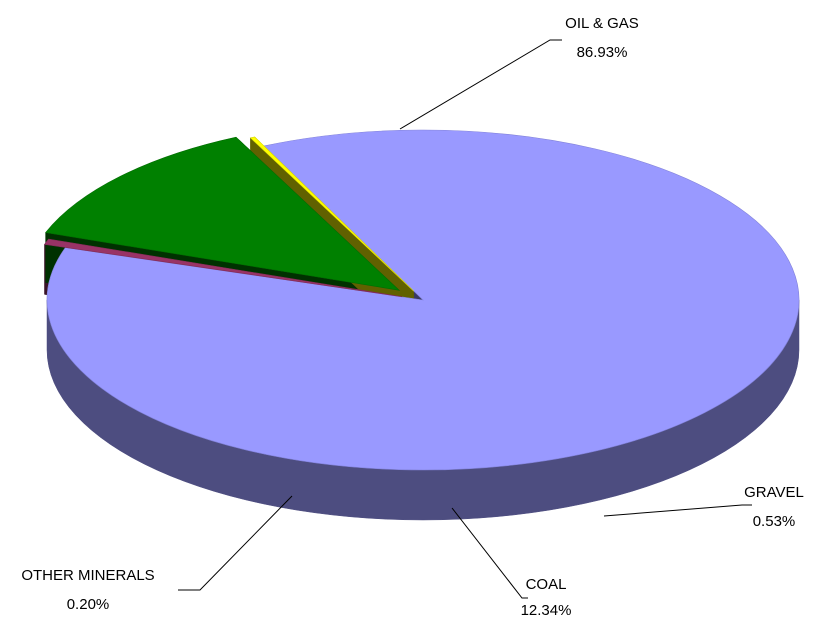 This screenshot has width=831, height=620. I want to click on slice-label-group-gravel: GRAVEL 0.53%, so click(774, 507).